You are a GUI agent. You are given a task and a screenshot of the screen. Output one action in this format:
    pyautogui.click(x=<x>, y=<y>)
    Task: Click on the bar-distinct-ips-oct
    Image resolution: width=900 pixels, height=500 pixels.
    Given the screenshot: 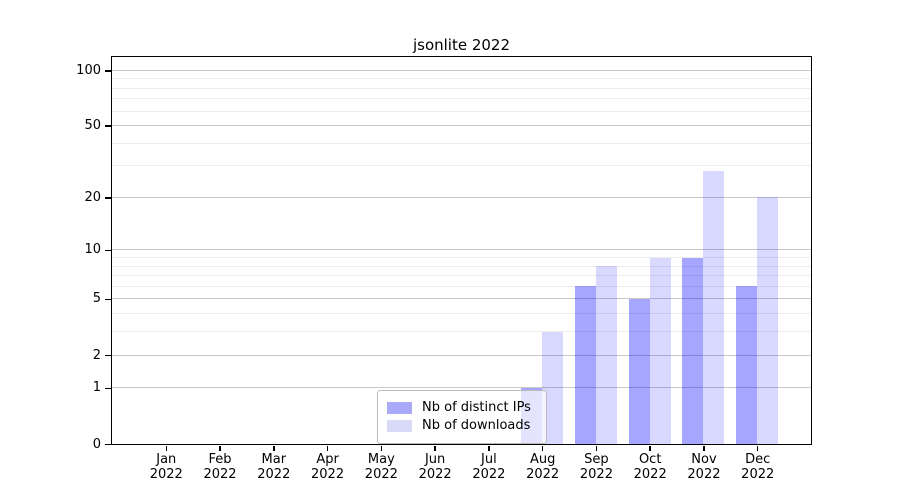 What is the action you would take?
    pyautogui.click(x=639, y=371)
    